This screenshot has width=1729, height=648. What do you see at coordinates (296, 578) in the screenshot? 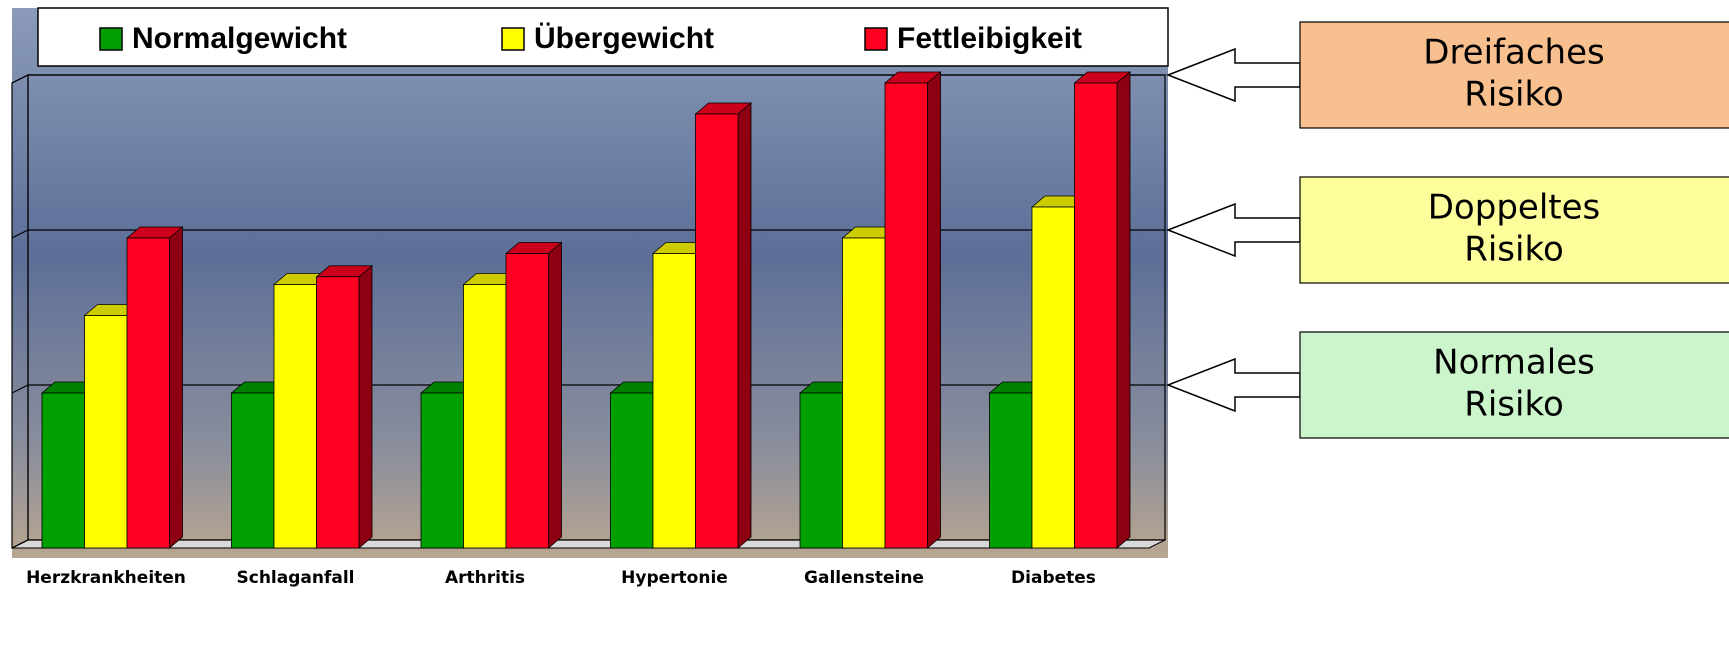
I see `x-tick-label: Schlaganfall` at bounding box center [296, 578].